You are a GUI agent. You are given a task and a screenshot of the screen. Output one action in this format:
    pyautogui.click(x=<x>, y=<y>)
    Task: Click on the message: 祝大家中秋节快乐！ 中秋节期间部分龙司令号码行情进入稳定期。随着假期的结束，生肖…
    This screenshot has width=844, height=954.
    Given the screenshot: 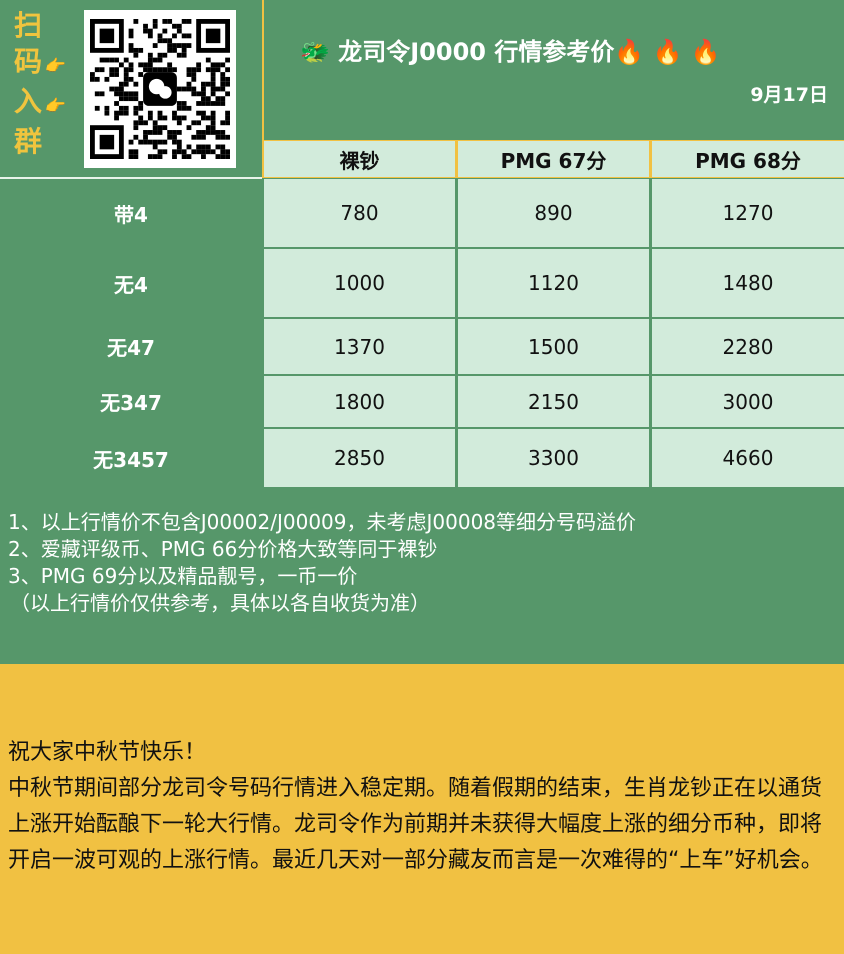 What is the action you would take?
    pyautogui.click(x=423, y=807)
    